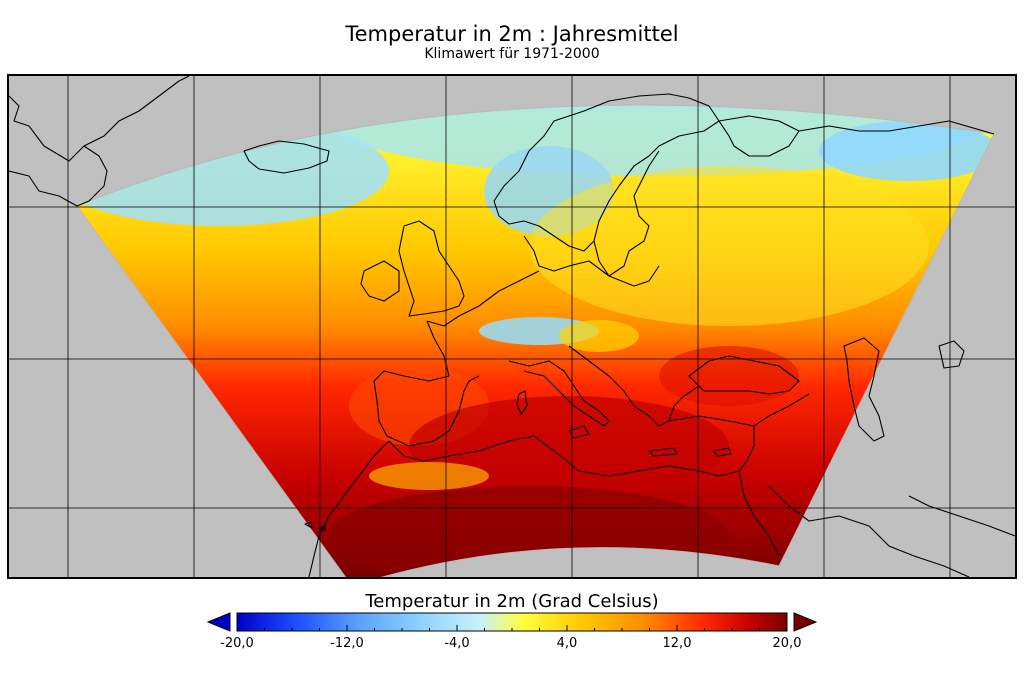 Image resolution: width=1024 pixels, height=688 pixels. Describe the element at coordinates (787, 643) in the screenshot. I see `colorbar-tick-label: 20,0` at that location.